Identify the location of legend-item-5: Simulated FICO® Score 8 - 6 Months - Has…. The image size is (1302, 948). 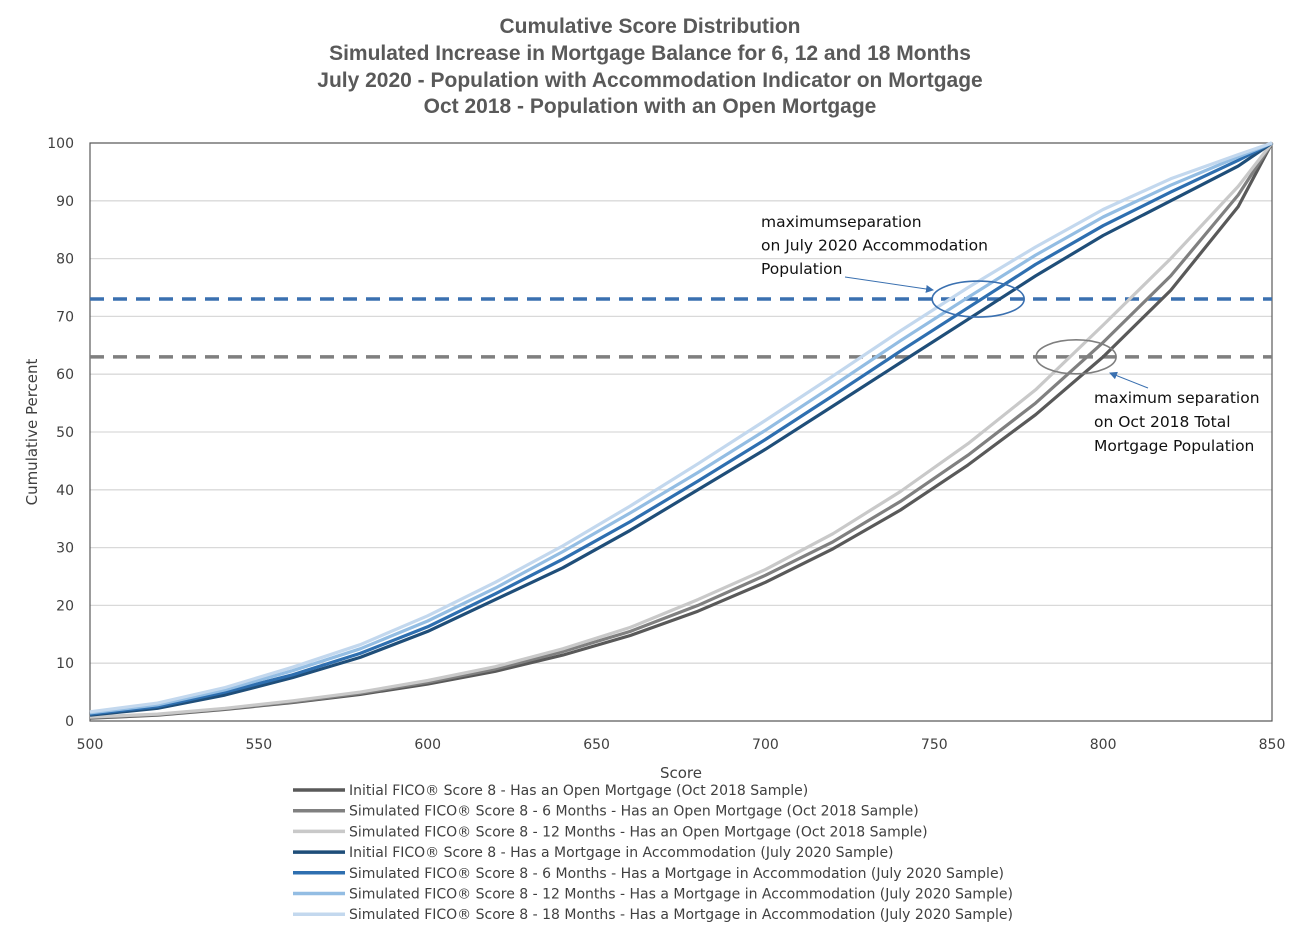
(648, 874).